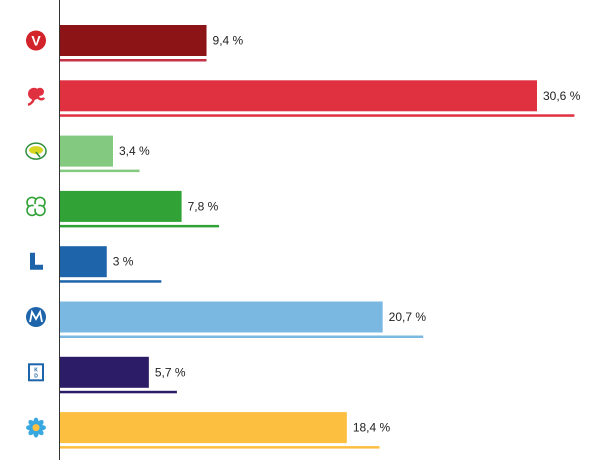  What do you see at coordinates (228, 41) in the screenshot?
I see `data-label: 9,4 %` at bounding box center [228, 41].